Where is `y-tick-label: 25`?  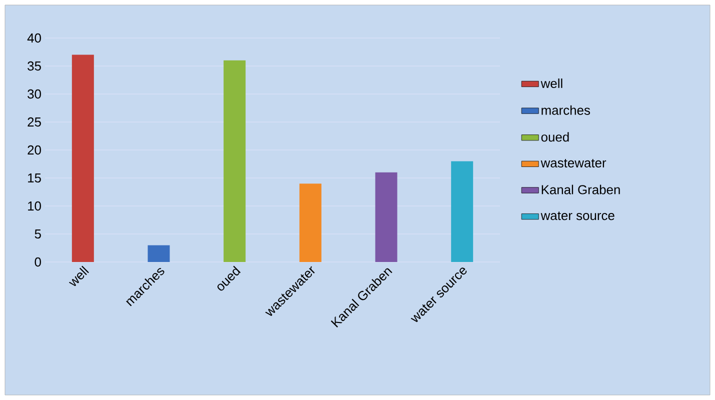 y-tick-label: 25 is located at coordinates (34, 122).